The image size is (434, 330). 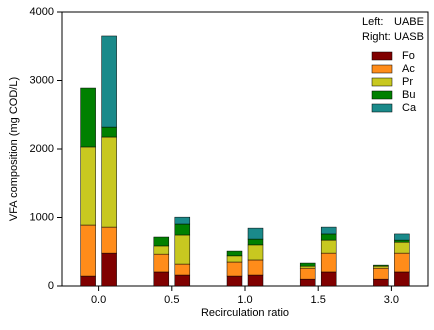 I want to click on legend-label: Fo, so click(x=408, y=56).